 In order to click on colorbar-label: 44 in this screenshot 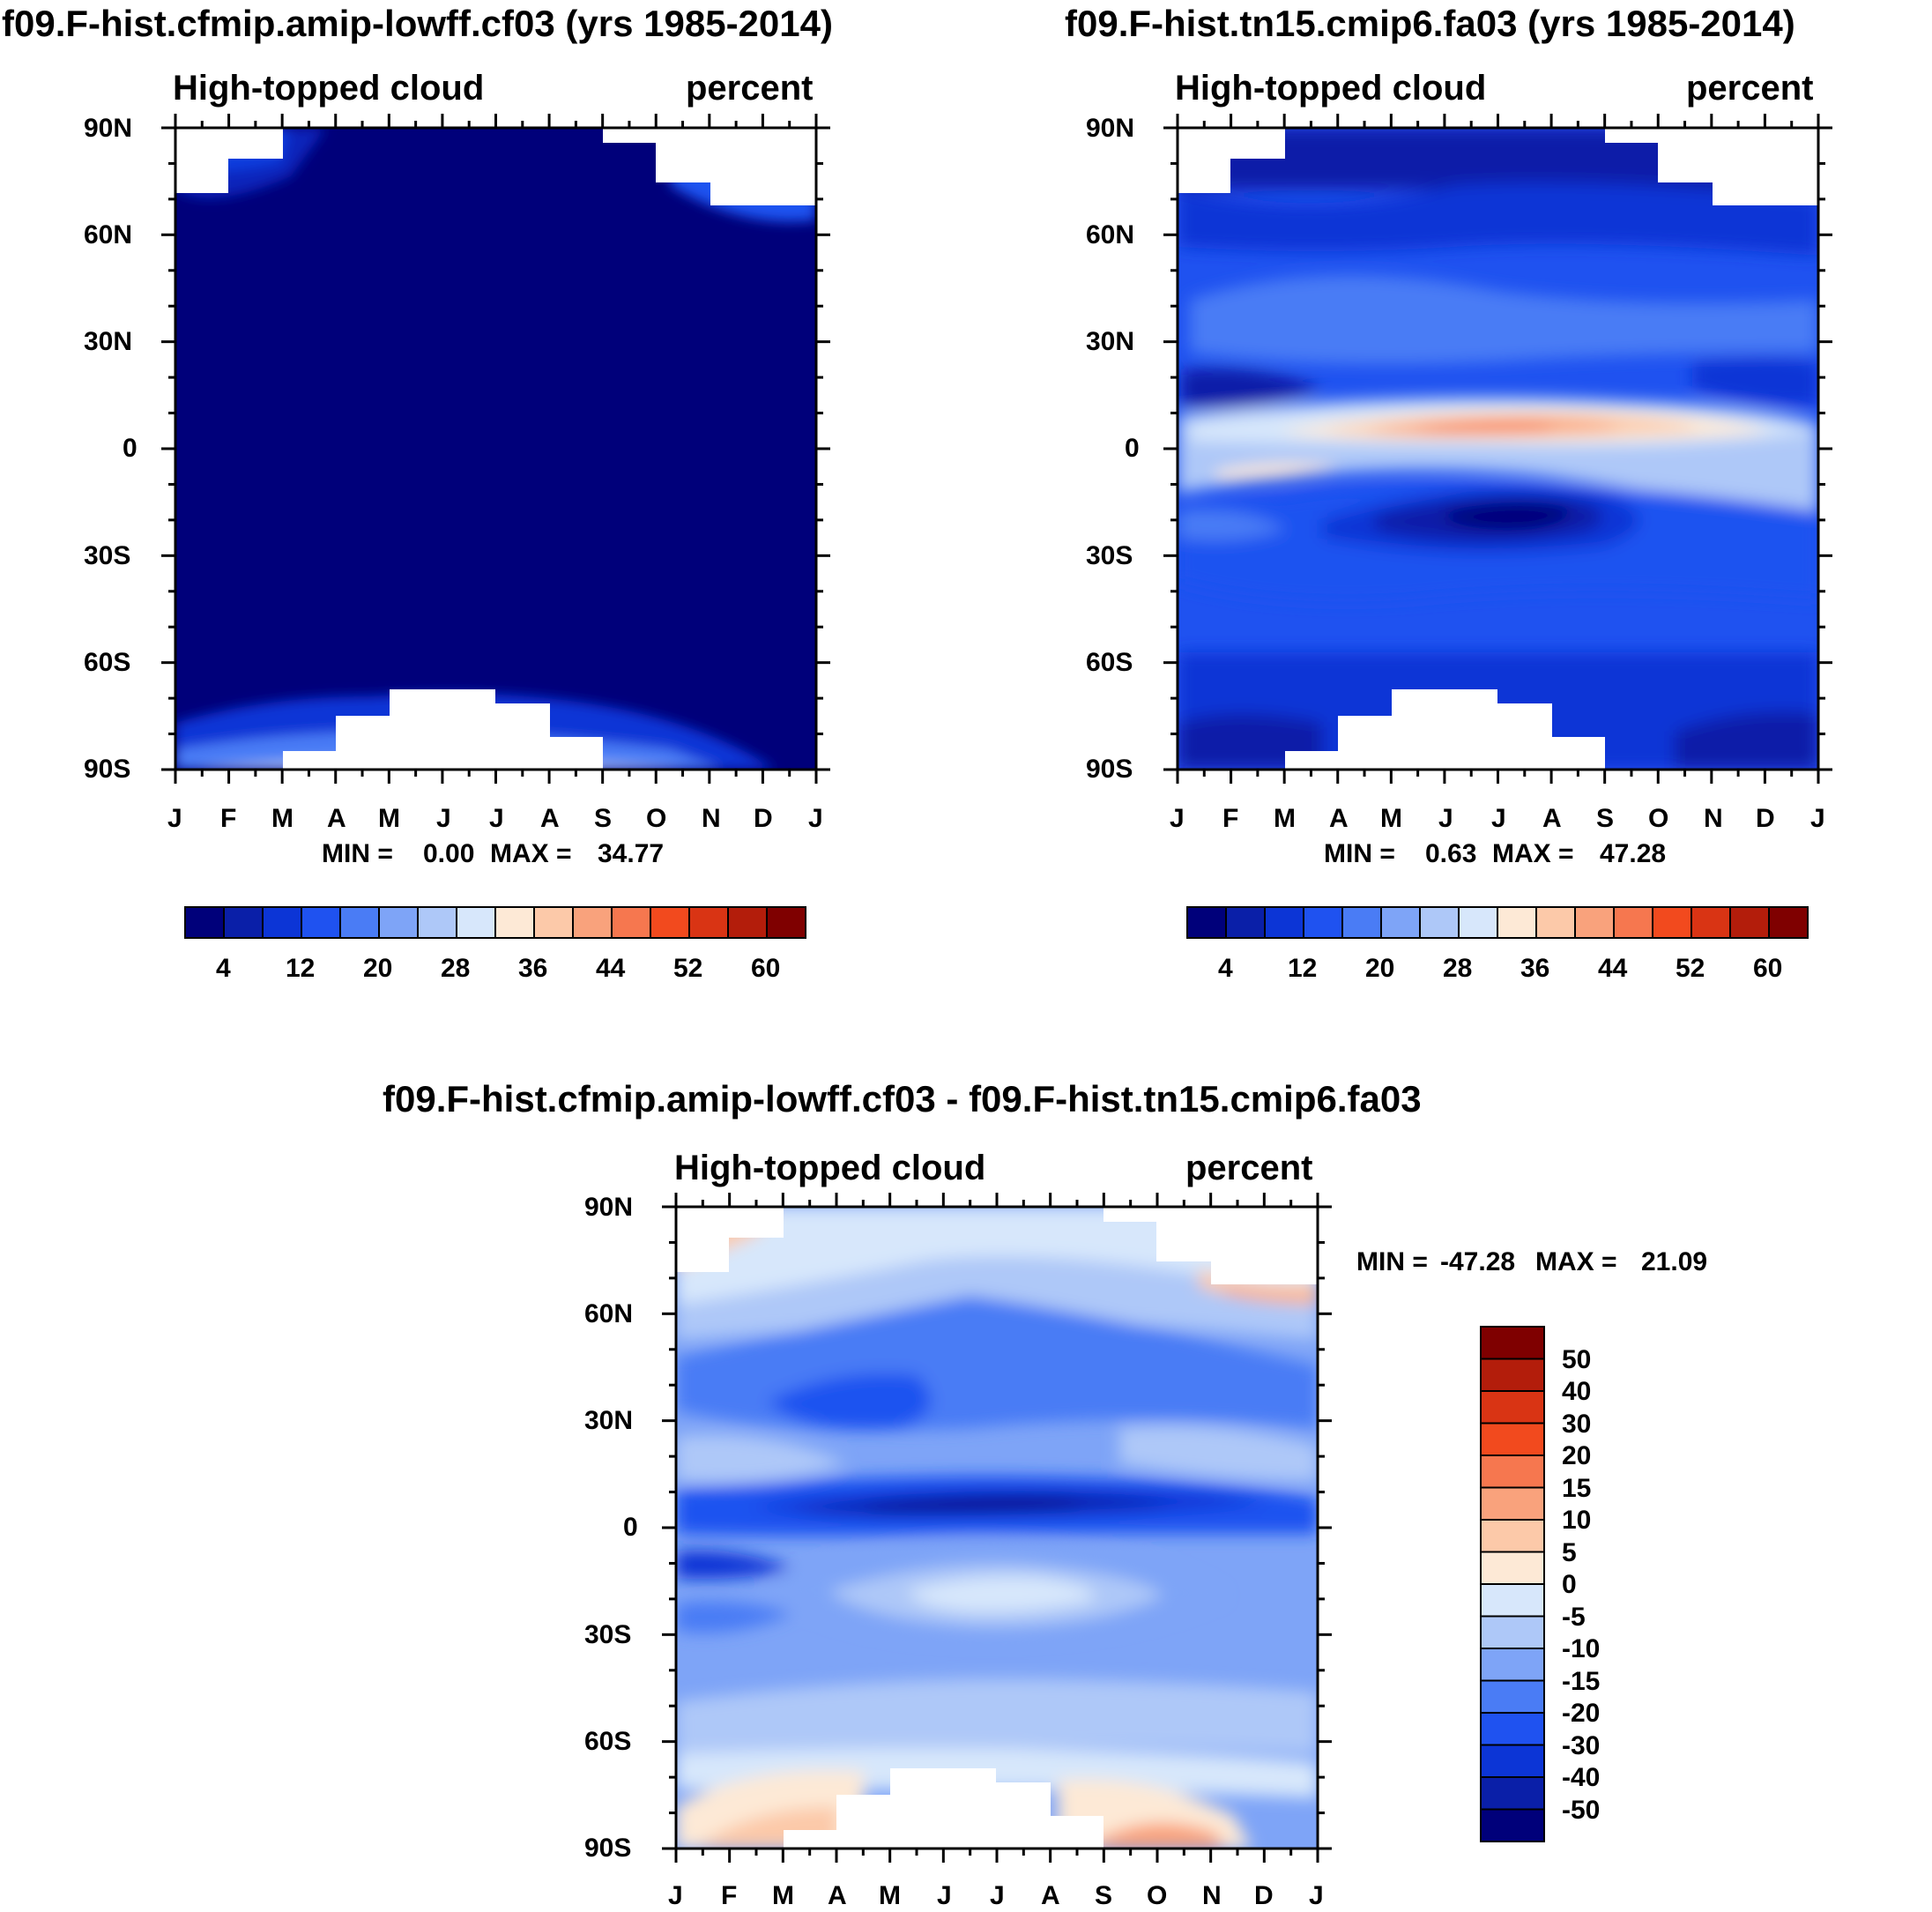, I will do `click(611, 968)`.